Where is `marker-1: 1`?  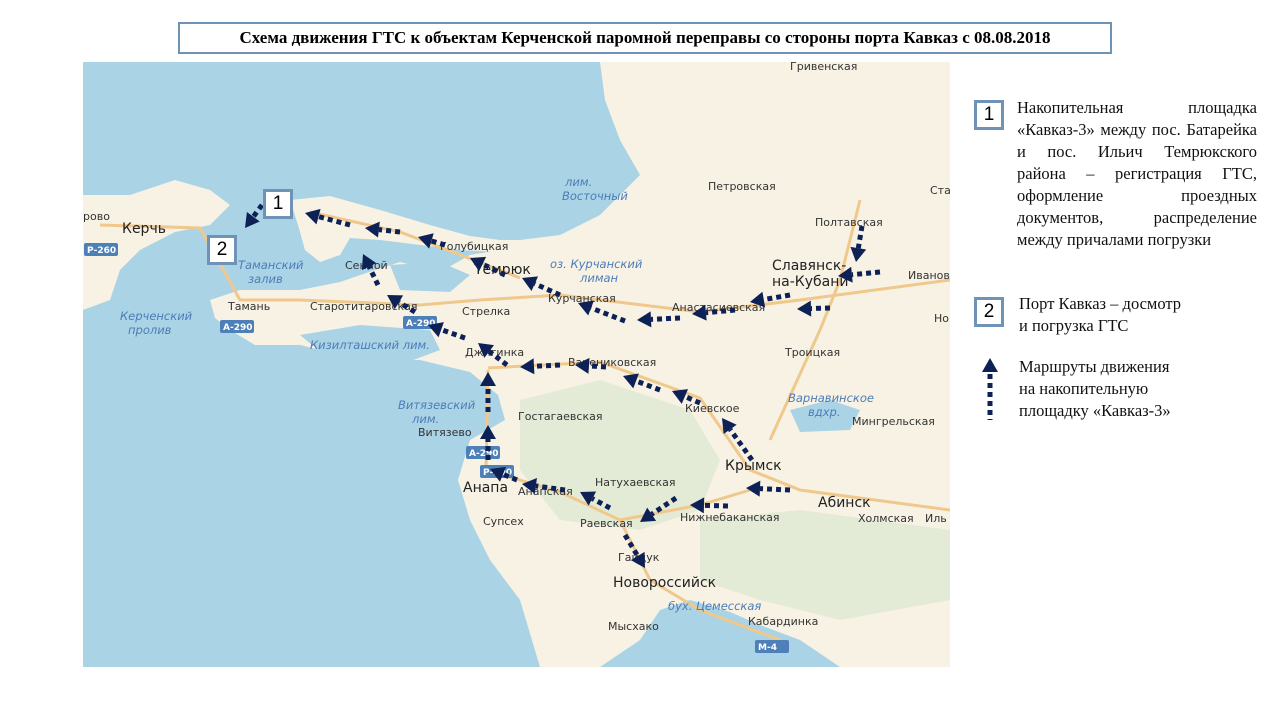 marker-1: 1 is located at coordinates (278, 204).